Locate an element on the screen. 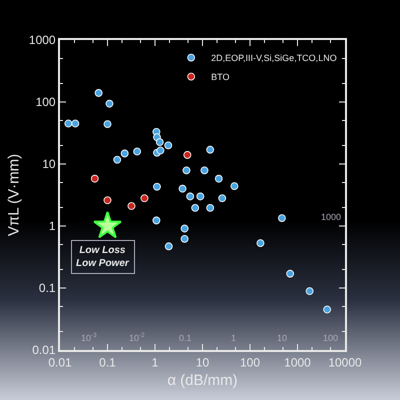 The image size is (400, 400). x-tick-label: 1000 is located at coordinates (298, 362).